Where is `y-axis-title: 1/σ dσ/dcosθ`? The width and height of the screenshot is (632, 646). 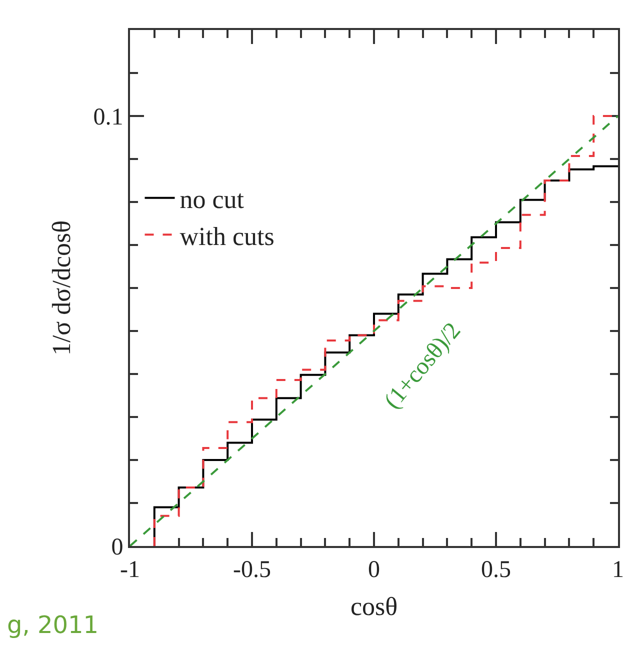 y-axis-title: 1/σ dσ/dcosθ is located at coordinates (61, 288).